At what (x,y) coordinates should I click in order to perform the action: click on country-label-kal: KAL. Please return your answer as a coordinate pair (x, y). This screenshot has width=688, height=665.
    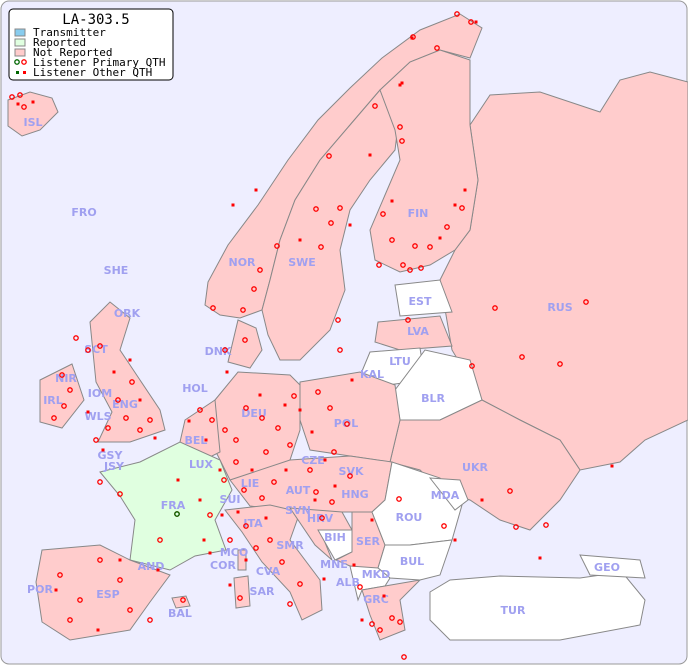
    Looking at the image, I should click on (372, 374).